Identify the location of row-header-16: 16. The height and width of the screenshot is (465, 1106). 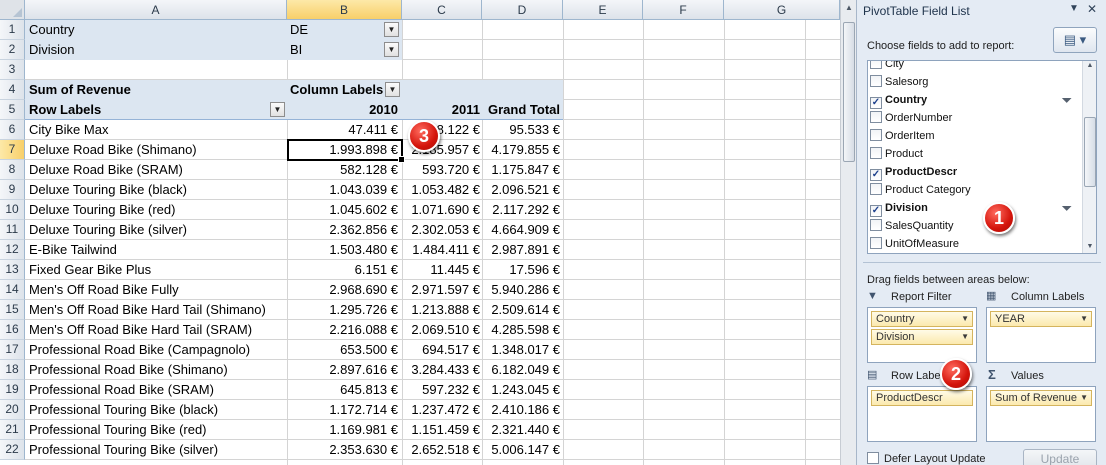
(12, 330).